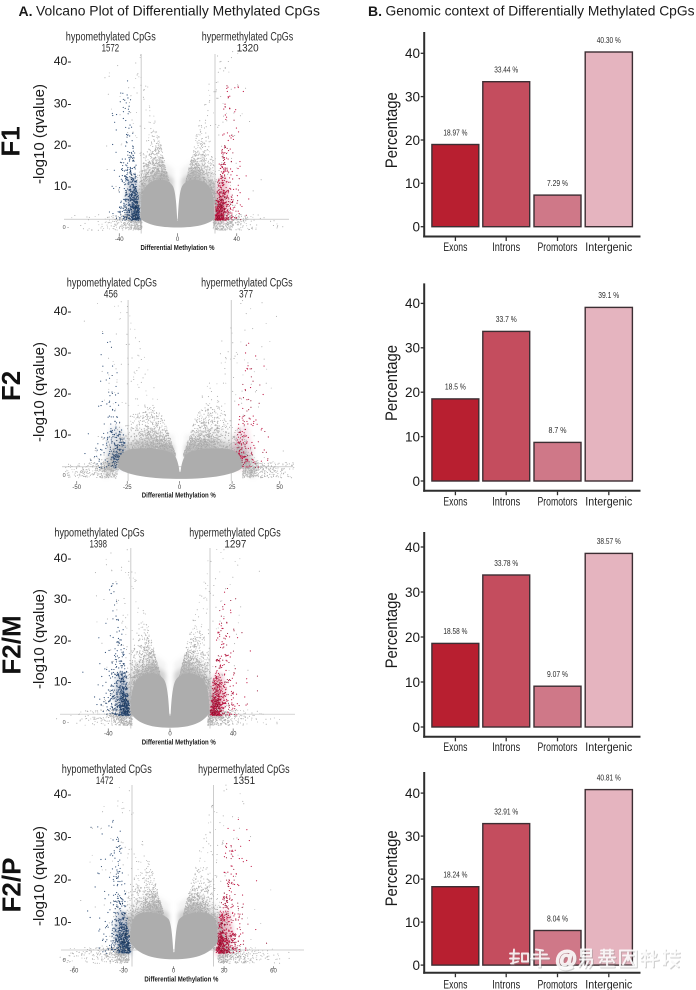  I want to click on svg-text: 33.44 %, so click(506, 70).